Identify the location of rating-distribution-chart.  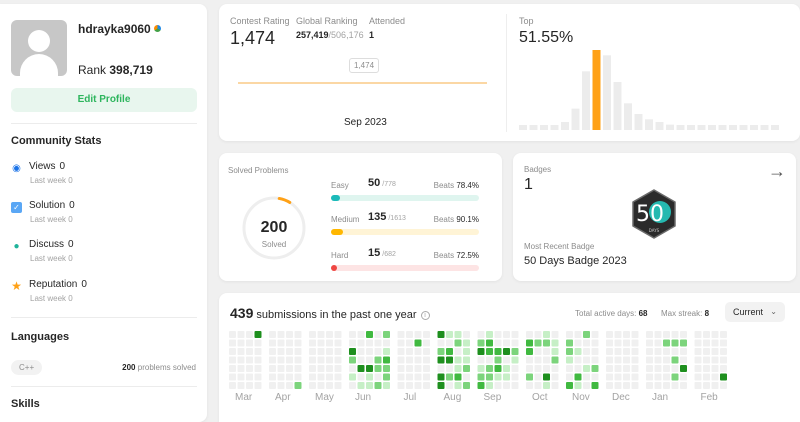
(654, 87).